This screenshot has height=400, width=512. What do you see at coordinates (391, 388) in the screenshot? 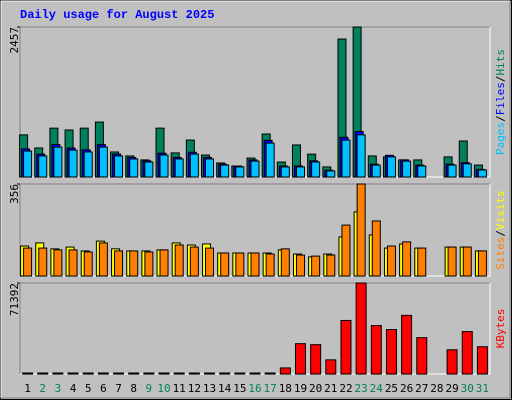
I see `x-tick-label: 25` at bounding box center [391, 388].